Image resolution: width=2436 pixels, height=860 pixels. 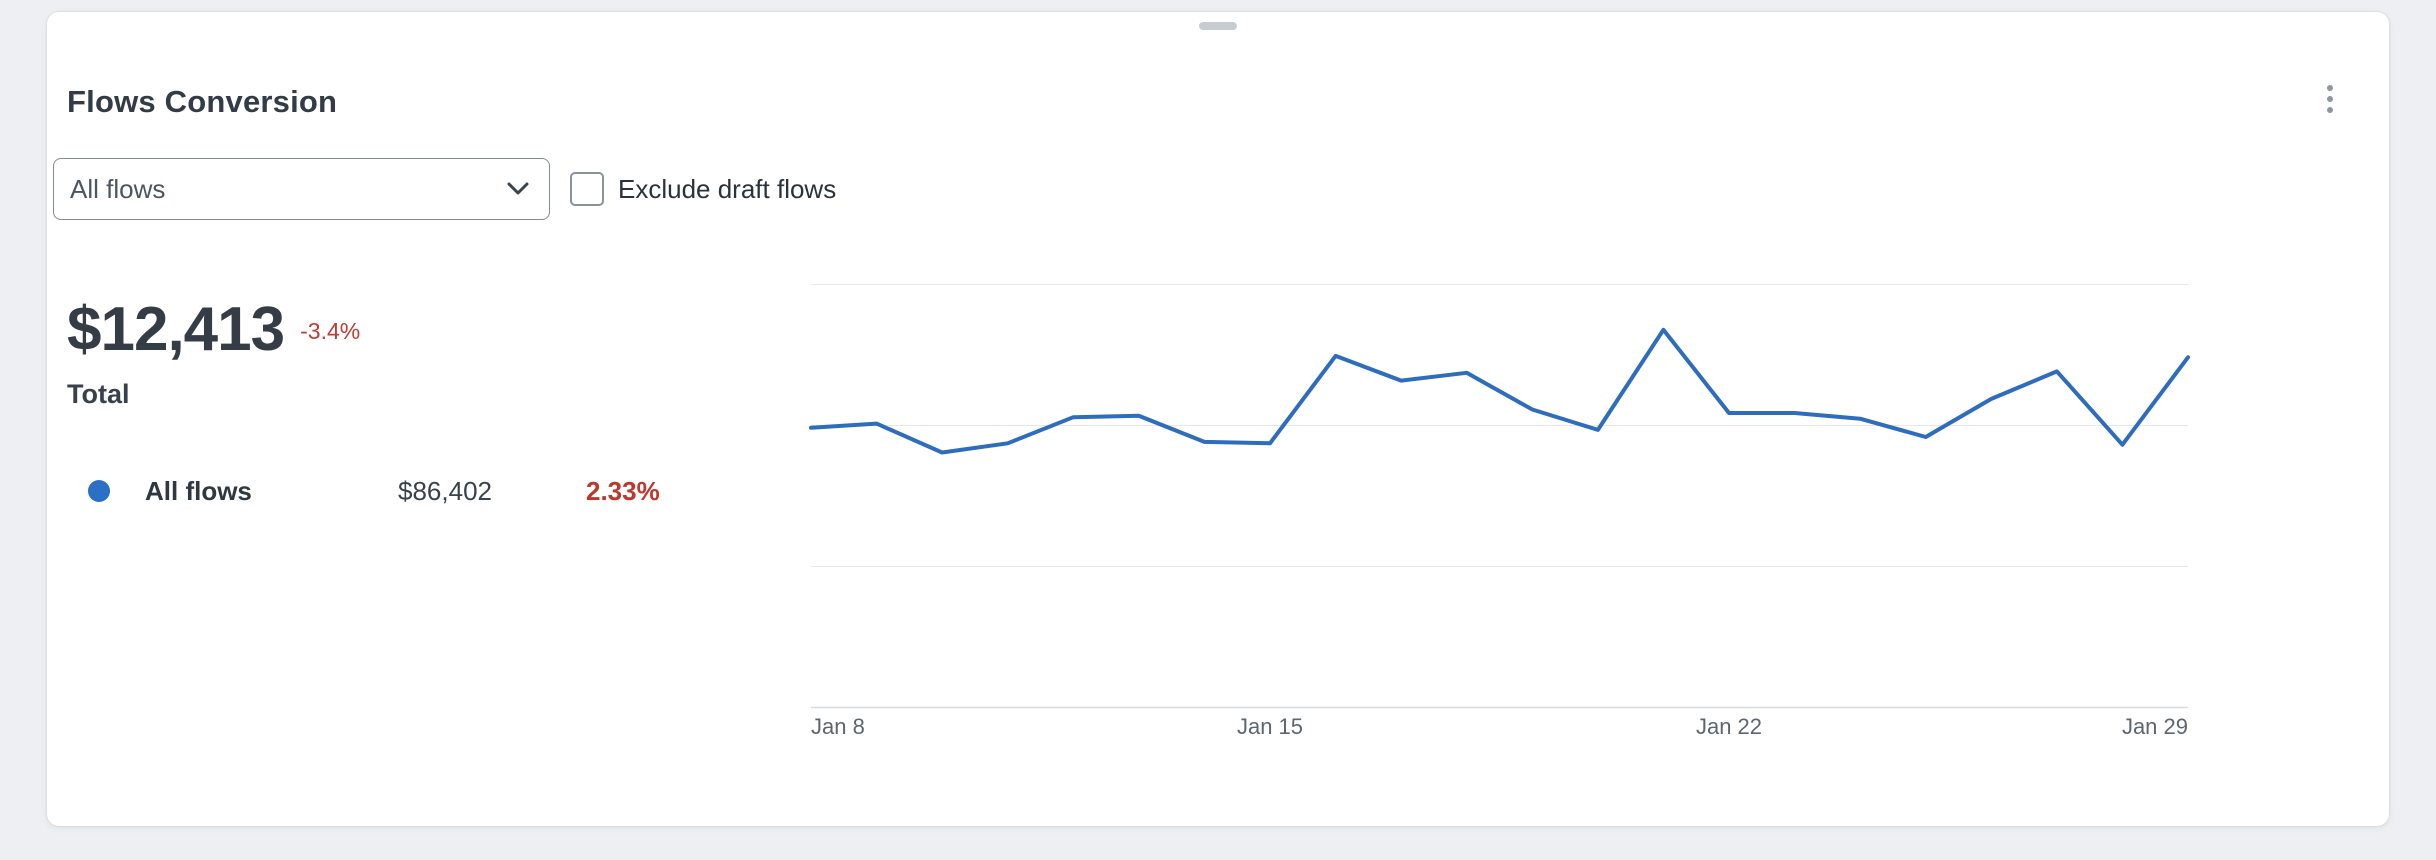 What do you see at coordinates (118, 188) in the screenshot?
I see `flow-select-value: All flows` at bounding box center [118, 188].